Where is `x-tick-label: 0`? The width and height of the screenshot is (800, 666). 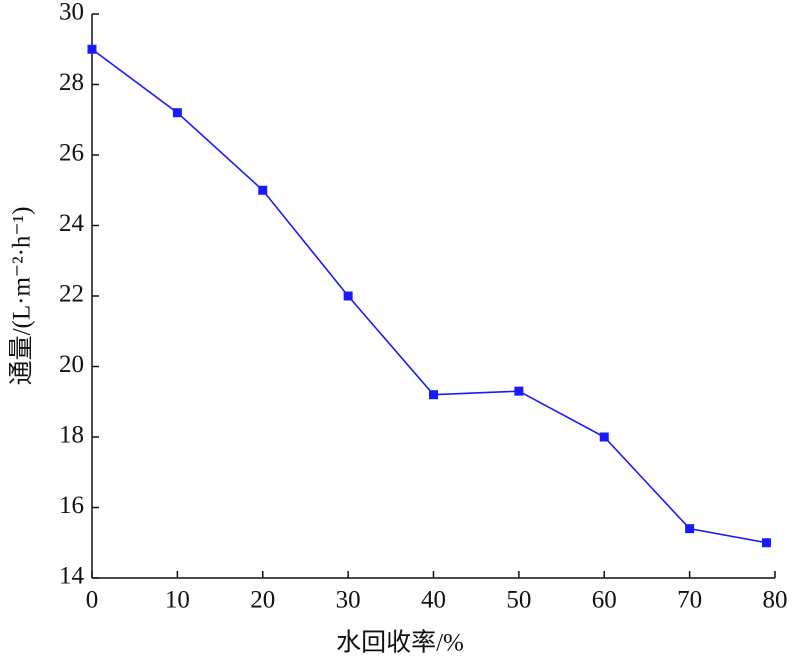
x-tick-label: 0 is located at coordinates (92, 600).